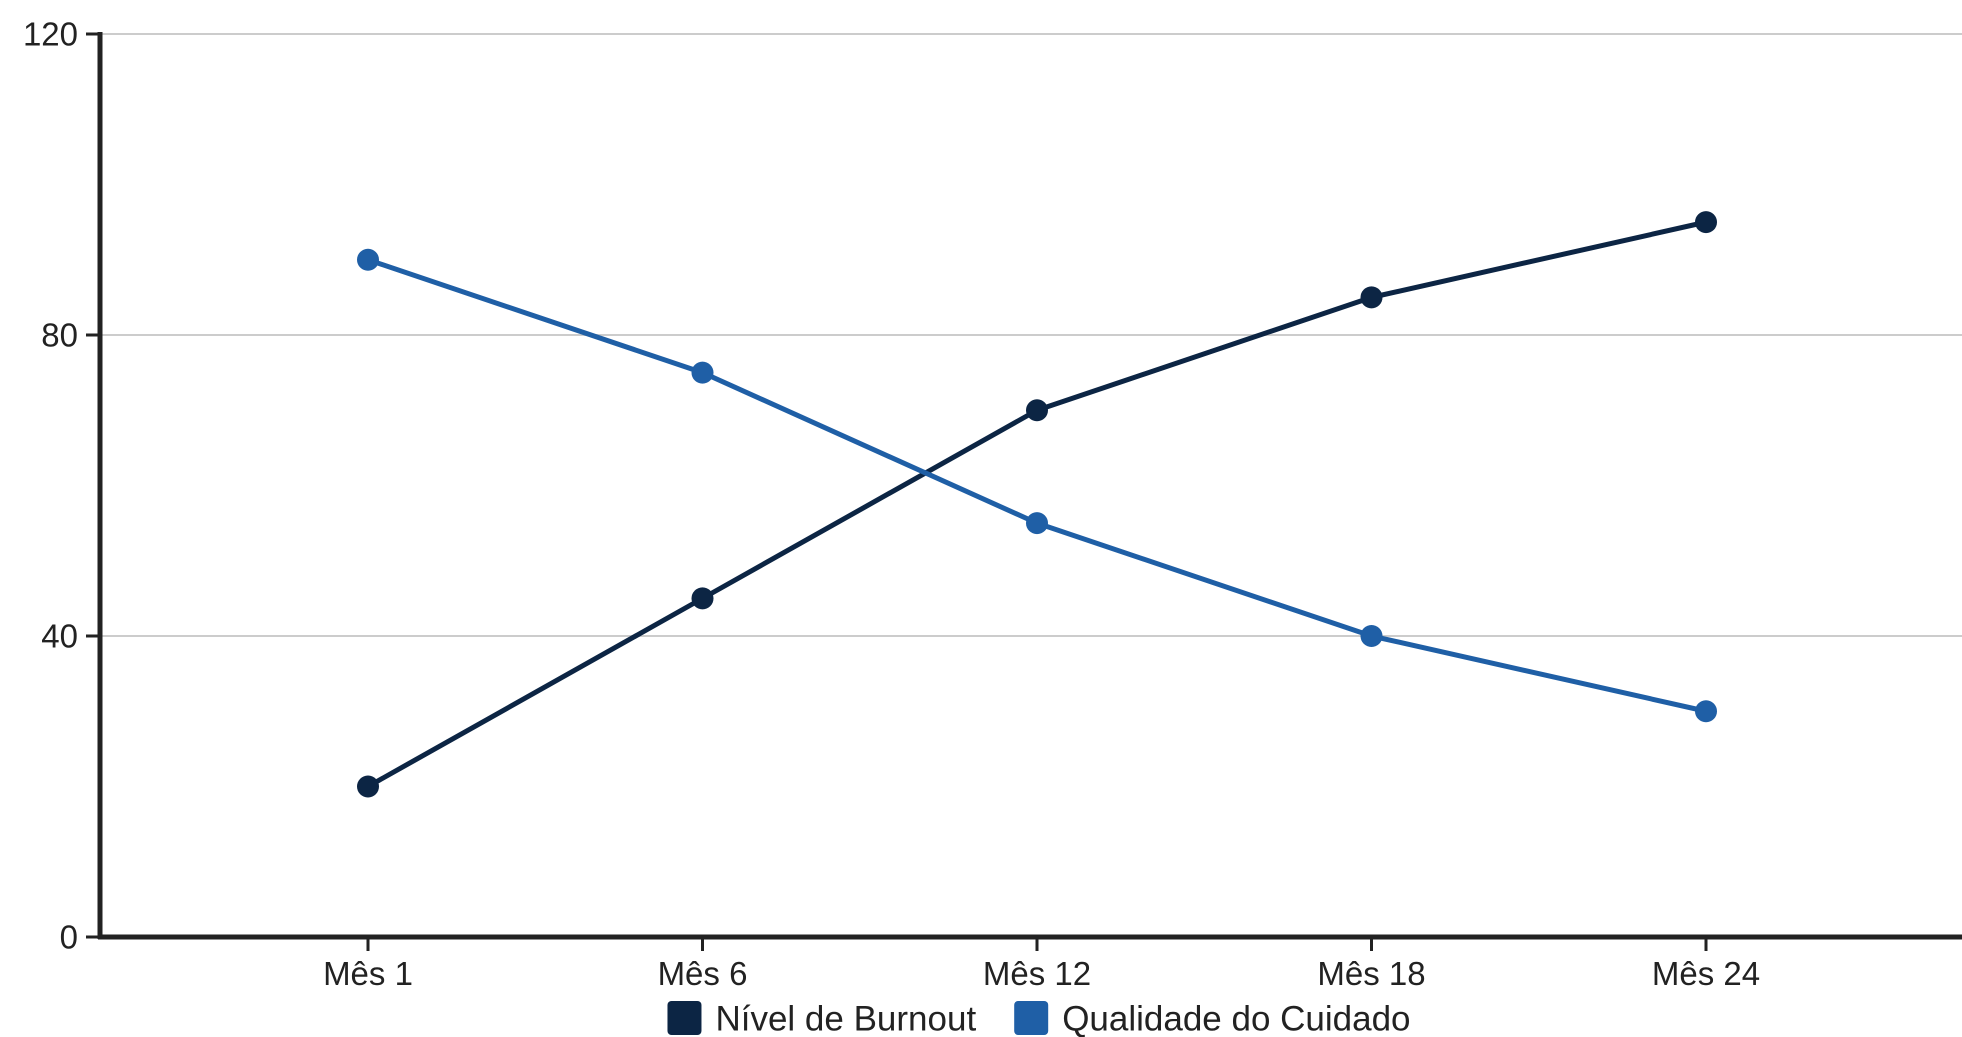 The width and height of the screenshot is (1962, 1037). I want to click on legend-label: Qualidade do Cuidado, so click(1236, 1018).